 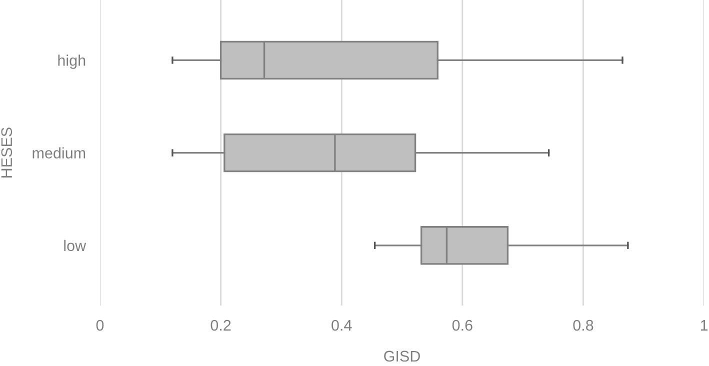 I want to click on x-tick-label: 1, so click(x=704, y=325).